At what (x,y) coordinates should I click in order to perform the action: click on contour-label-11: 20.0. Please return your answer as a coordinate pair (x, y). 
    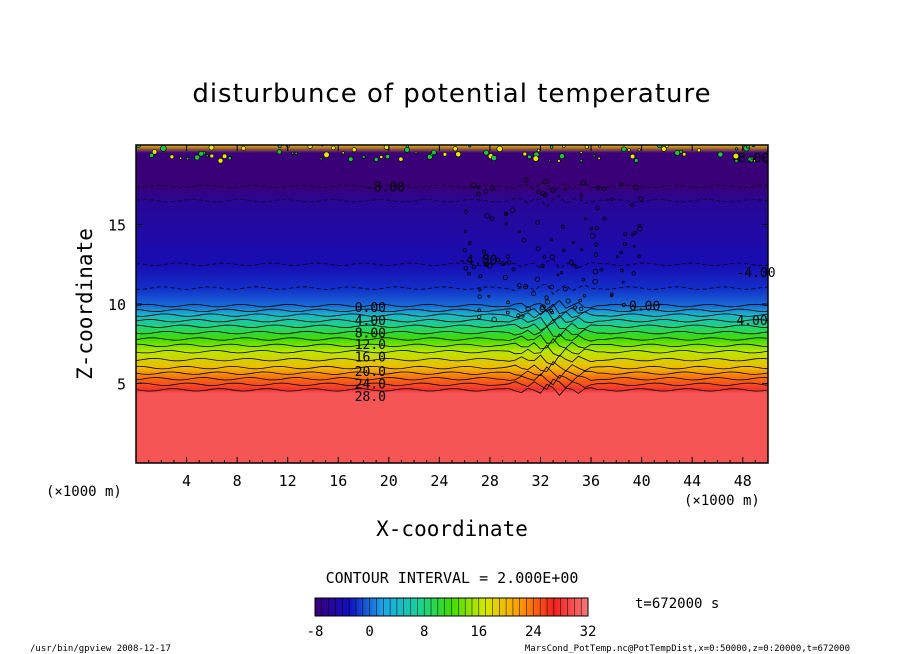
    Looking at the image, I should click on (370, 372).